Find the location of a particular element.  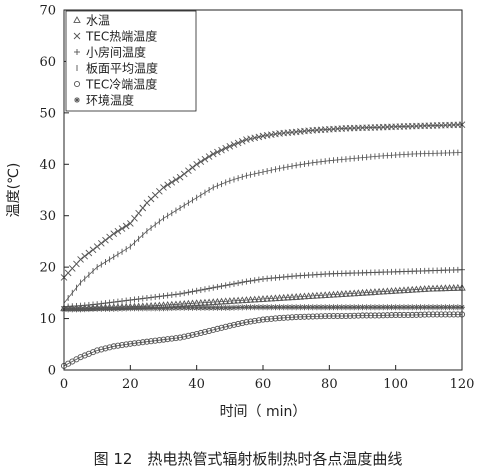

legend-item: 水温 is located at coordinates (91, 21).